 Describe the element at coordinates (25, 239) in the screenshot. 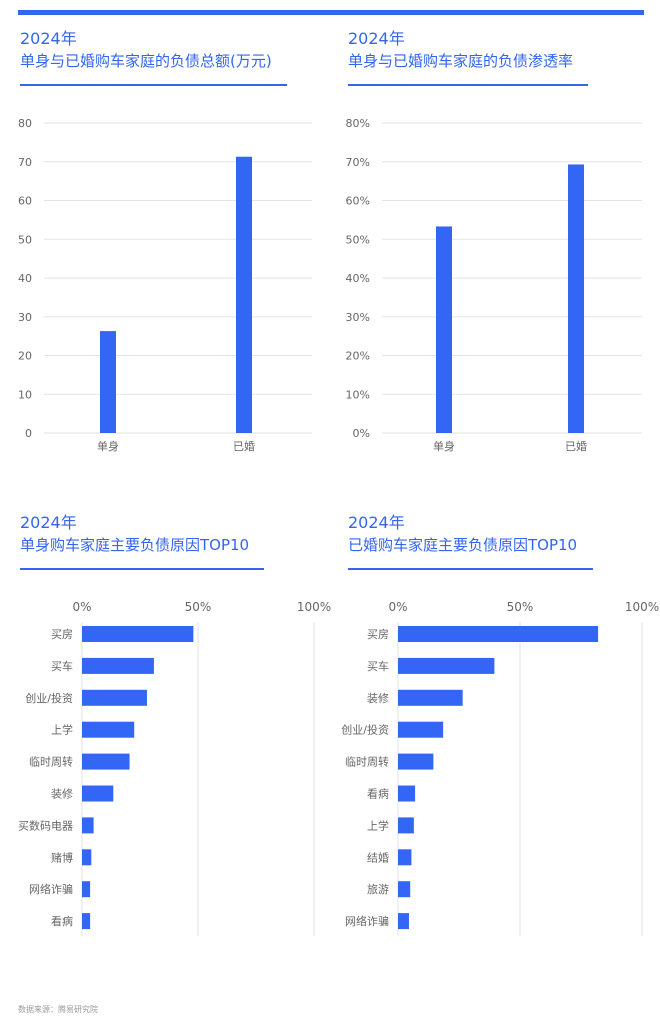

I see `chart1-y-tick-label: 50` at that location.